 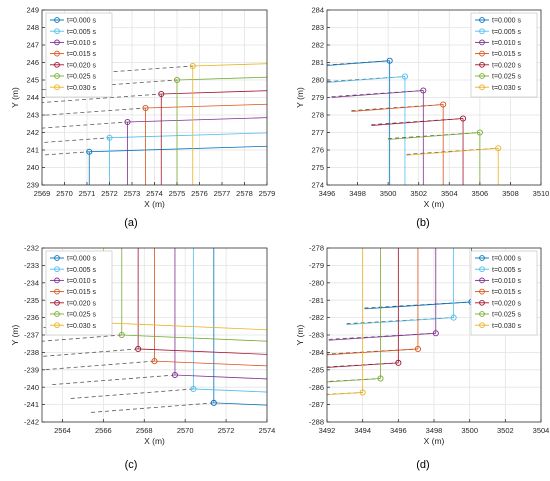 What do you see at coordinates (316, 282) in the screenshot?
I see `y-tick-label: -280` at bounding box center [316, 282].